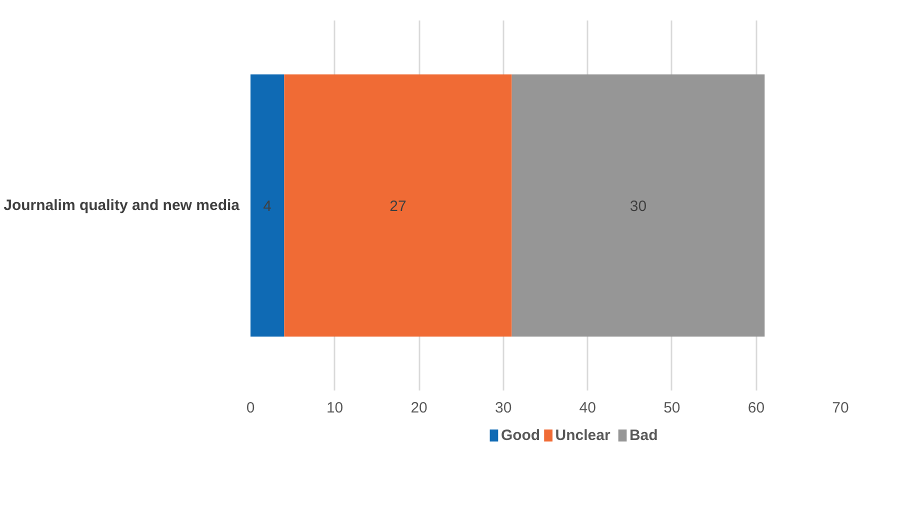 This screenshot has width=908, height=514. Describe the element at coordinates (587, 408) in the screenshot. I see `x-tick-label: 40` at that location.